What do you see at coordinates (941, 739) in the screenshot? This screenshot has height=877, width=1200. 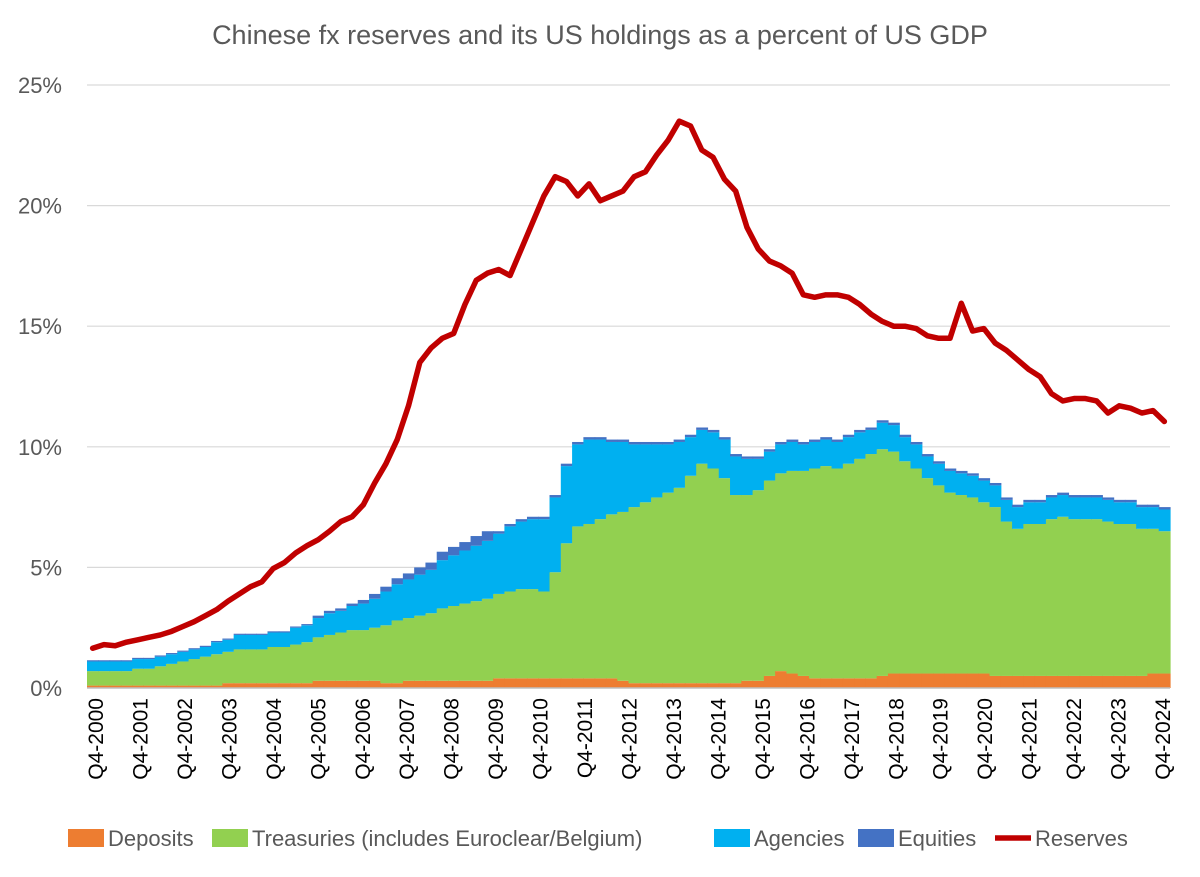 I see `x-tick-label: Q4-2019` at bounding box center [941, 739].